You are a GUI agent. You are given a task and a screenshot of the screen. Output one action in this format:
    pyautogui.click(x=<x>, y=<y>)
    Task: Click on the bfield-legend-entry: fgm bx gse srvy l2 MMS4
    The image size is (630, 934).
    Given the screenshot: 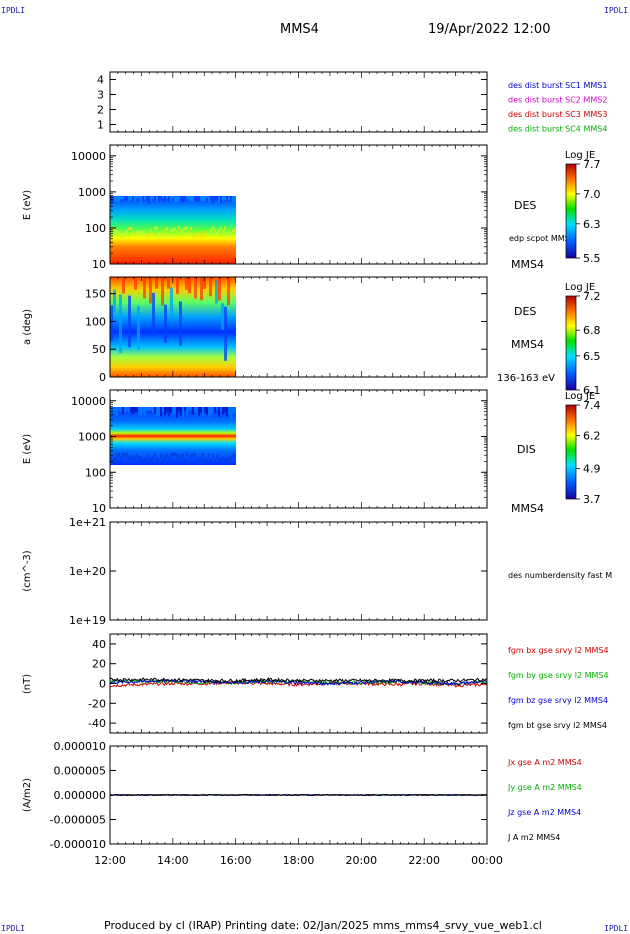 What is the action you would take?
    pyautogui.click(x=558, y=650)
    